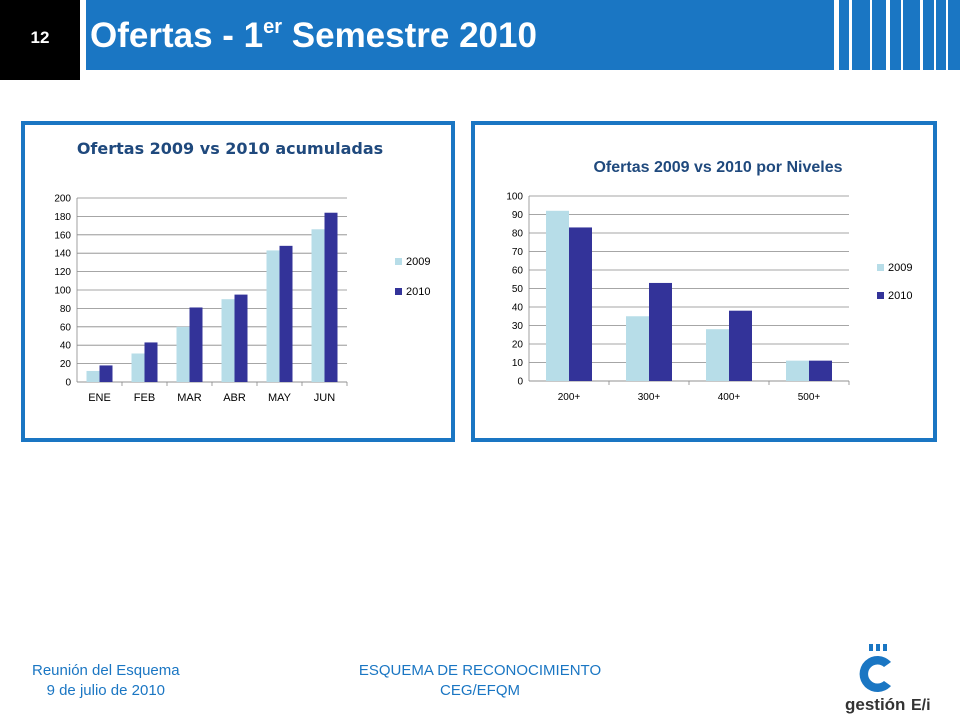 The image size is (960, 720). What do you see at coordinates (318, 305) in the screenshot?
I see `bar-2009-JUN` at bounding box center [318, 305].